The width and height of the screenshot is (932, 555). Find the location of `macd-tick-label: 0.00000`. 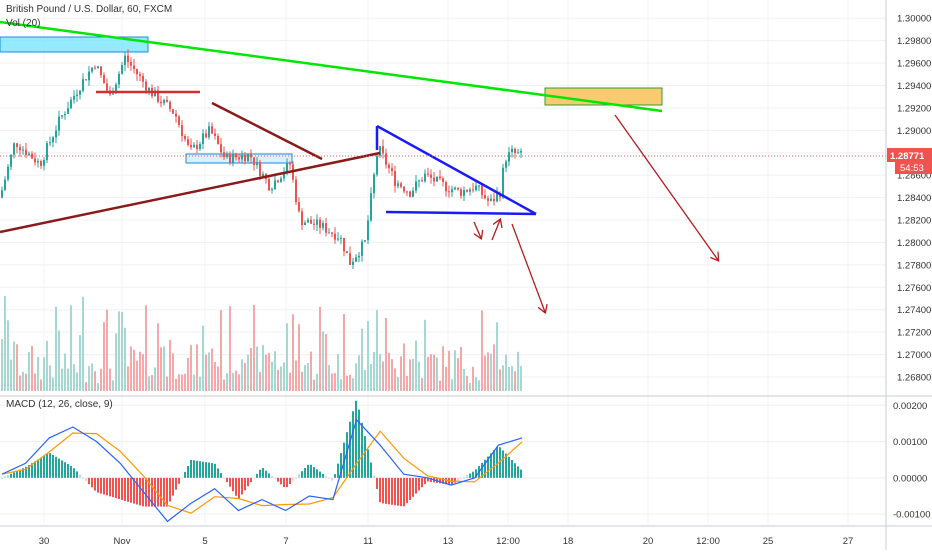

macd-tick-label: 0.00000 is located at coordinates (910, 478).